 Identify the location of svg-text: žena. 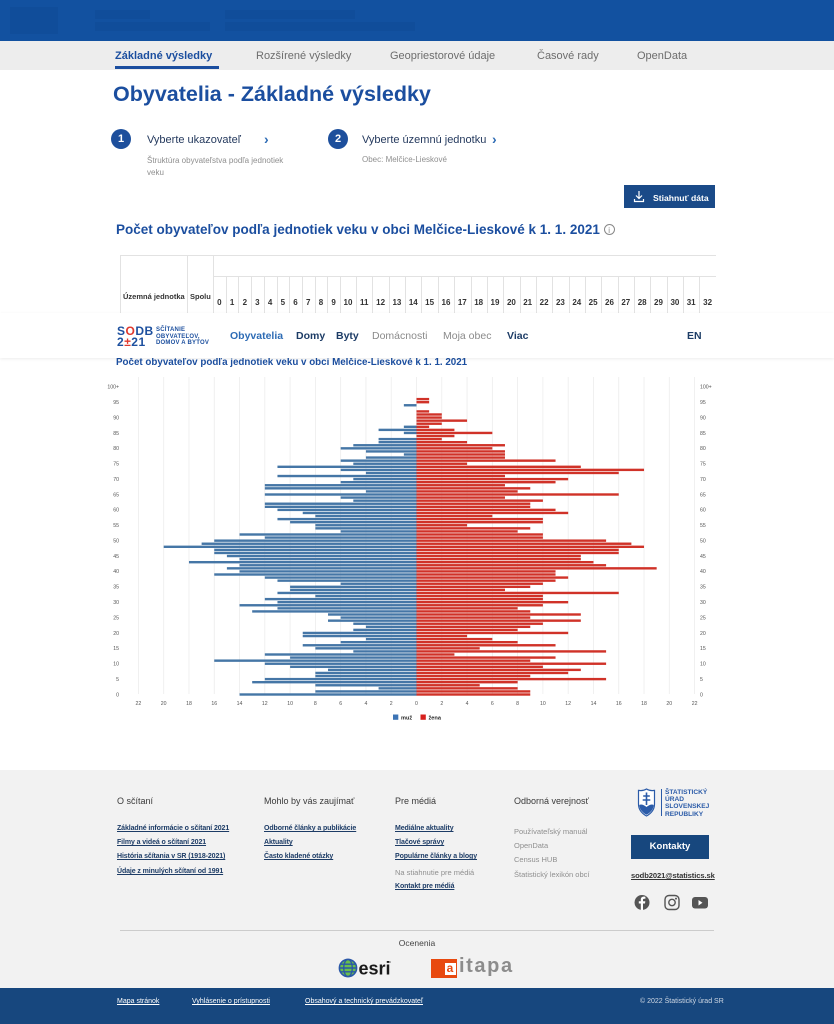
(435, 719).